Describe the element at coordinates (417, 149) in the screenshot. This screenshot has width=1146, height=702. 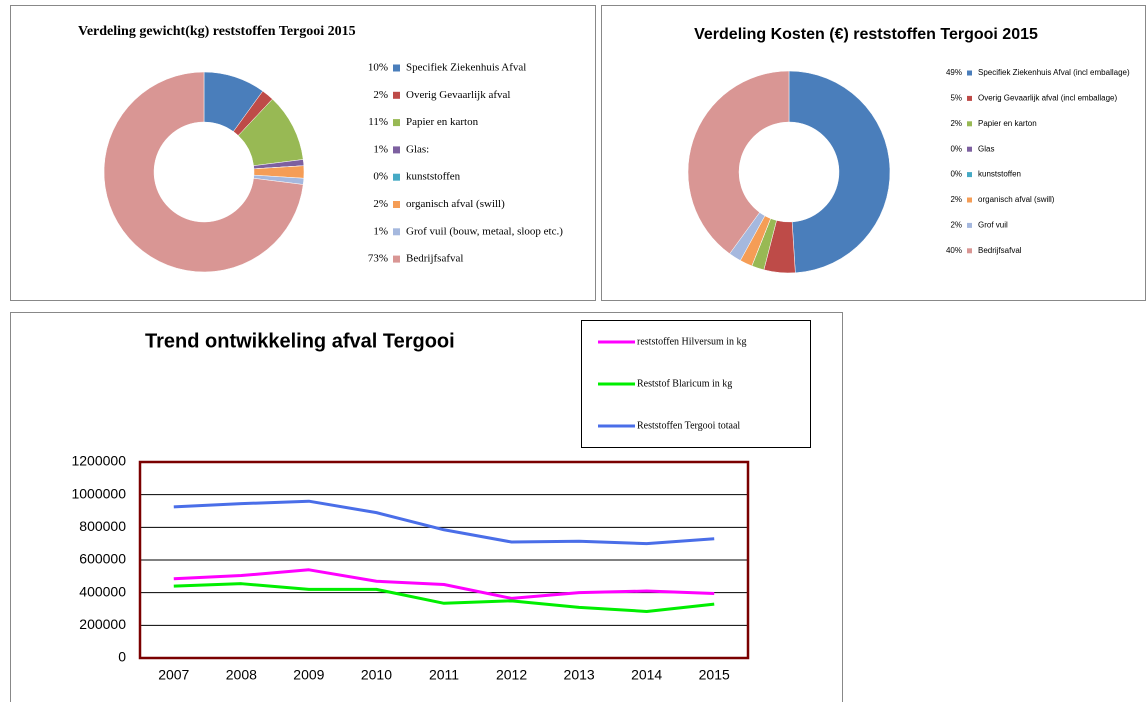
I see `legend-label: Glas:` at that location.